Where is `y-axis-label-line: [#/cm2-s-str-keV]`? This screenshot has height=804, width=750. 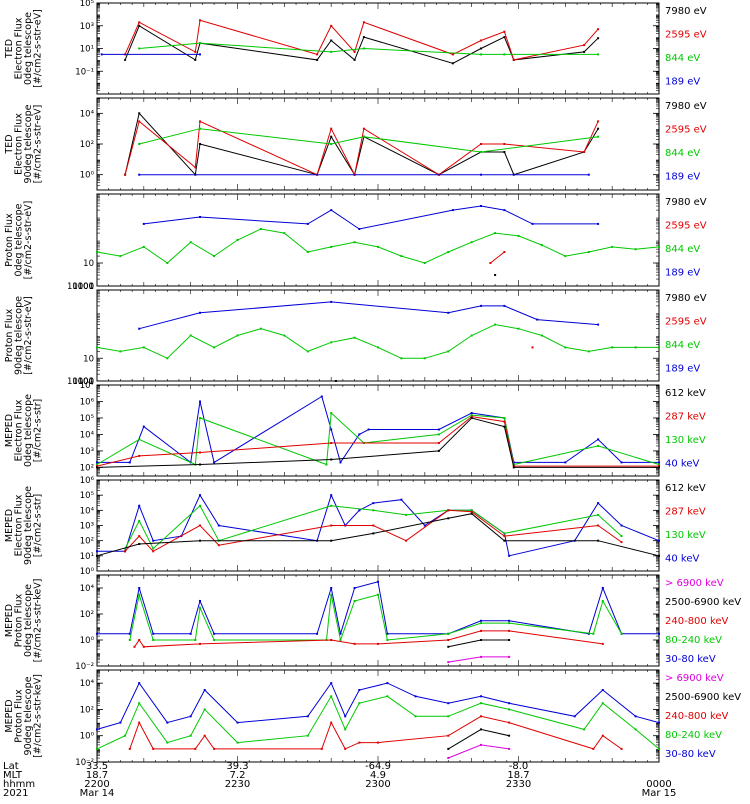
y-axis-label-line: [#/cm2-s-str-keV] is located at coordinates (38, 716).